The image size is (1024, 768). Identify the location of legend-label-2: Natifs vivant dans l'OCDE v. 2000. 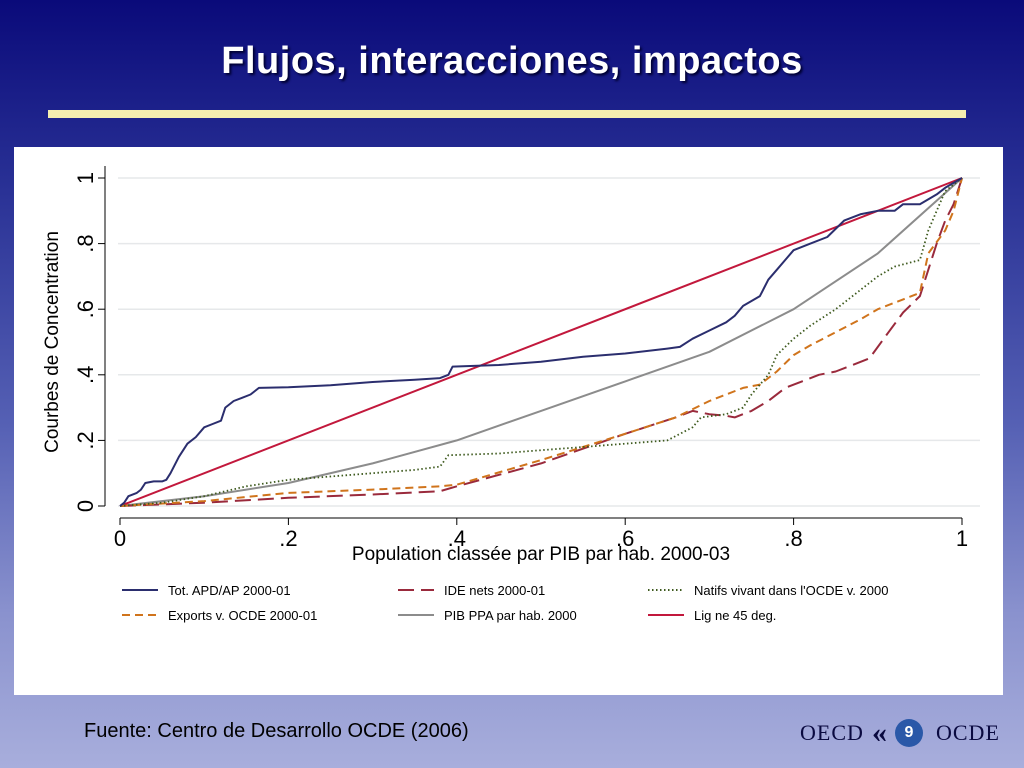
(791, 590).